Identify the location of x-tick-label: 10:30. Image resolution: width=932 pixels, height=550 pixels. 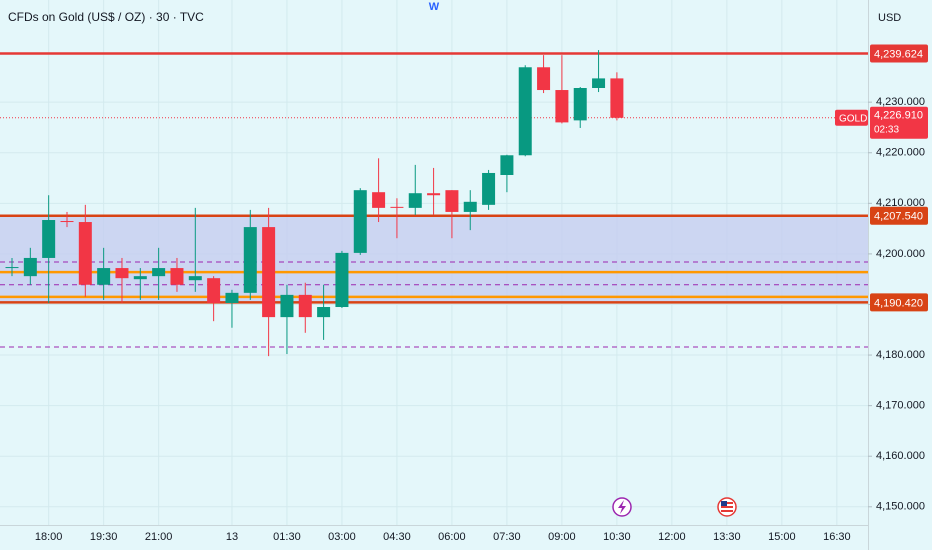
(617, 537).